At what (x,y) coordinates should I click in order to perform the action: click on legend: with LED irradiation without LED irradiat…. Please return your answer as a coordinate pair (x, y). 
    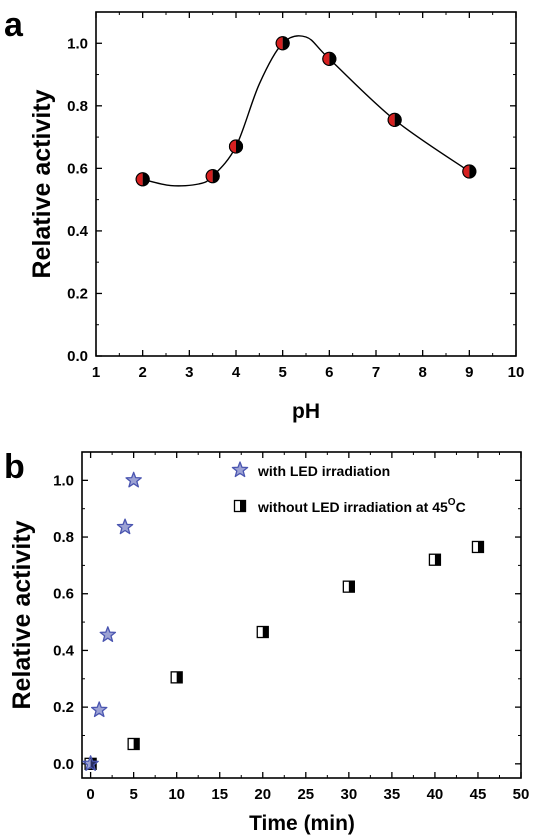
    Looking at the image, I should click on (348, 488).